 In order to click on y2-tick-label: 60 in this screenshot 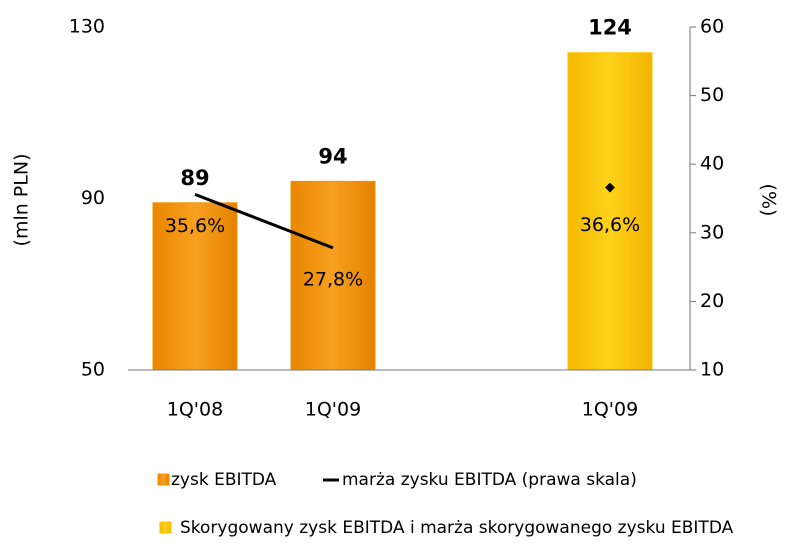, I will do `click(712, 27)`.